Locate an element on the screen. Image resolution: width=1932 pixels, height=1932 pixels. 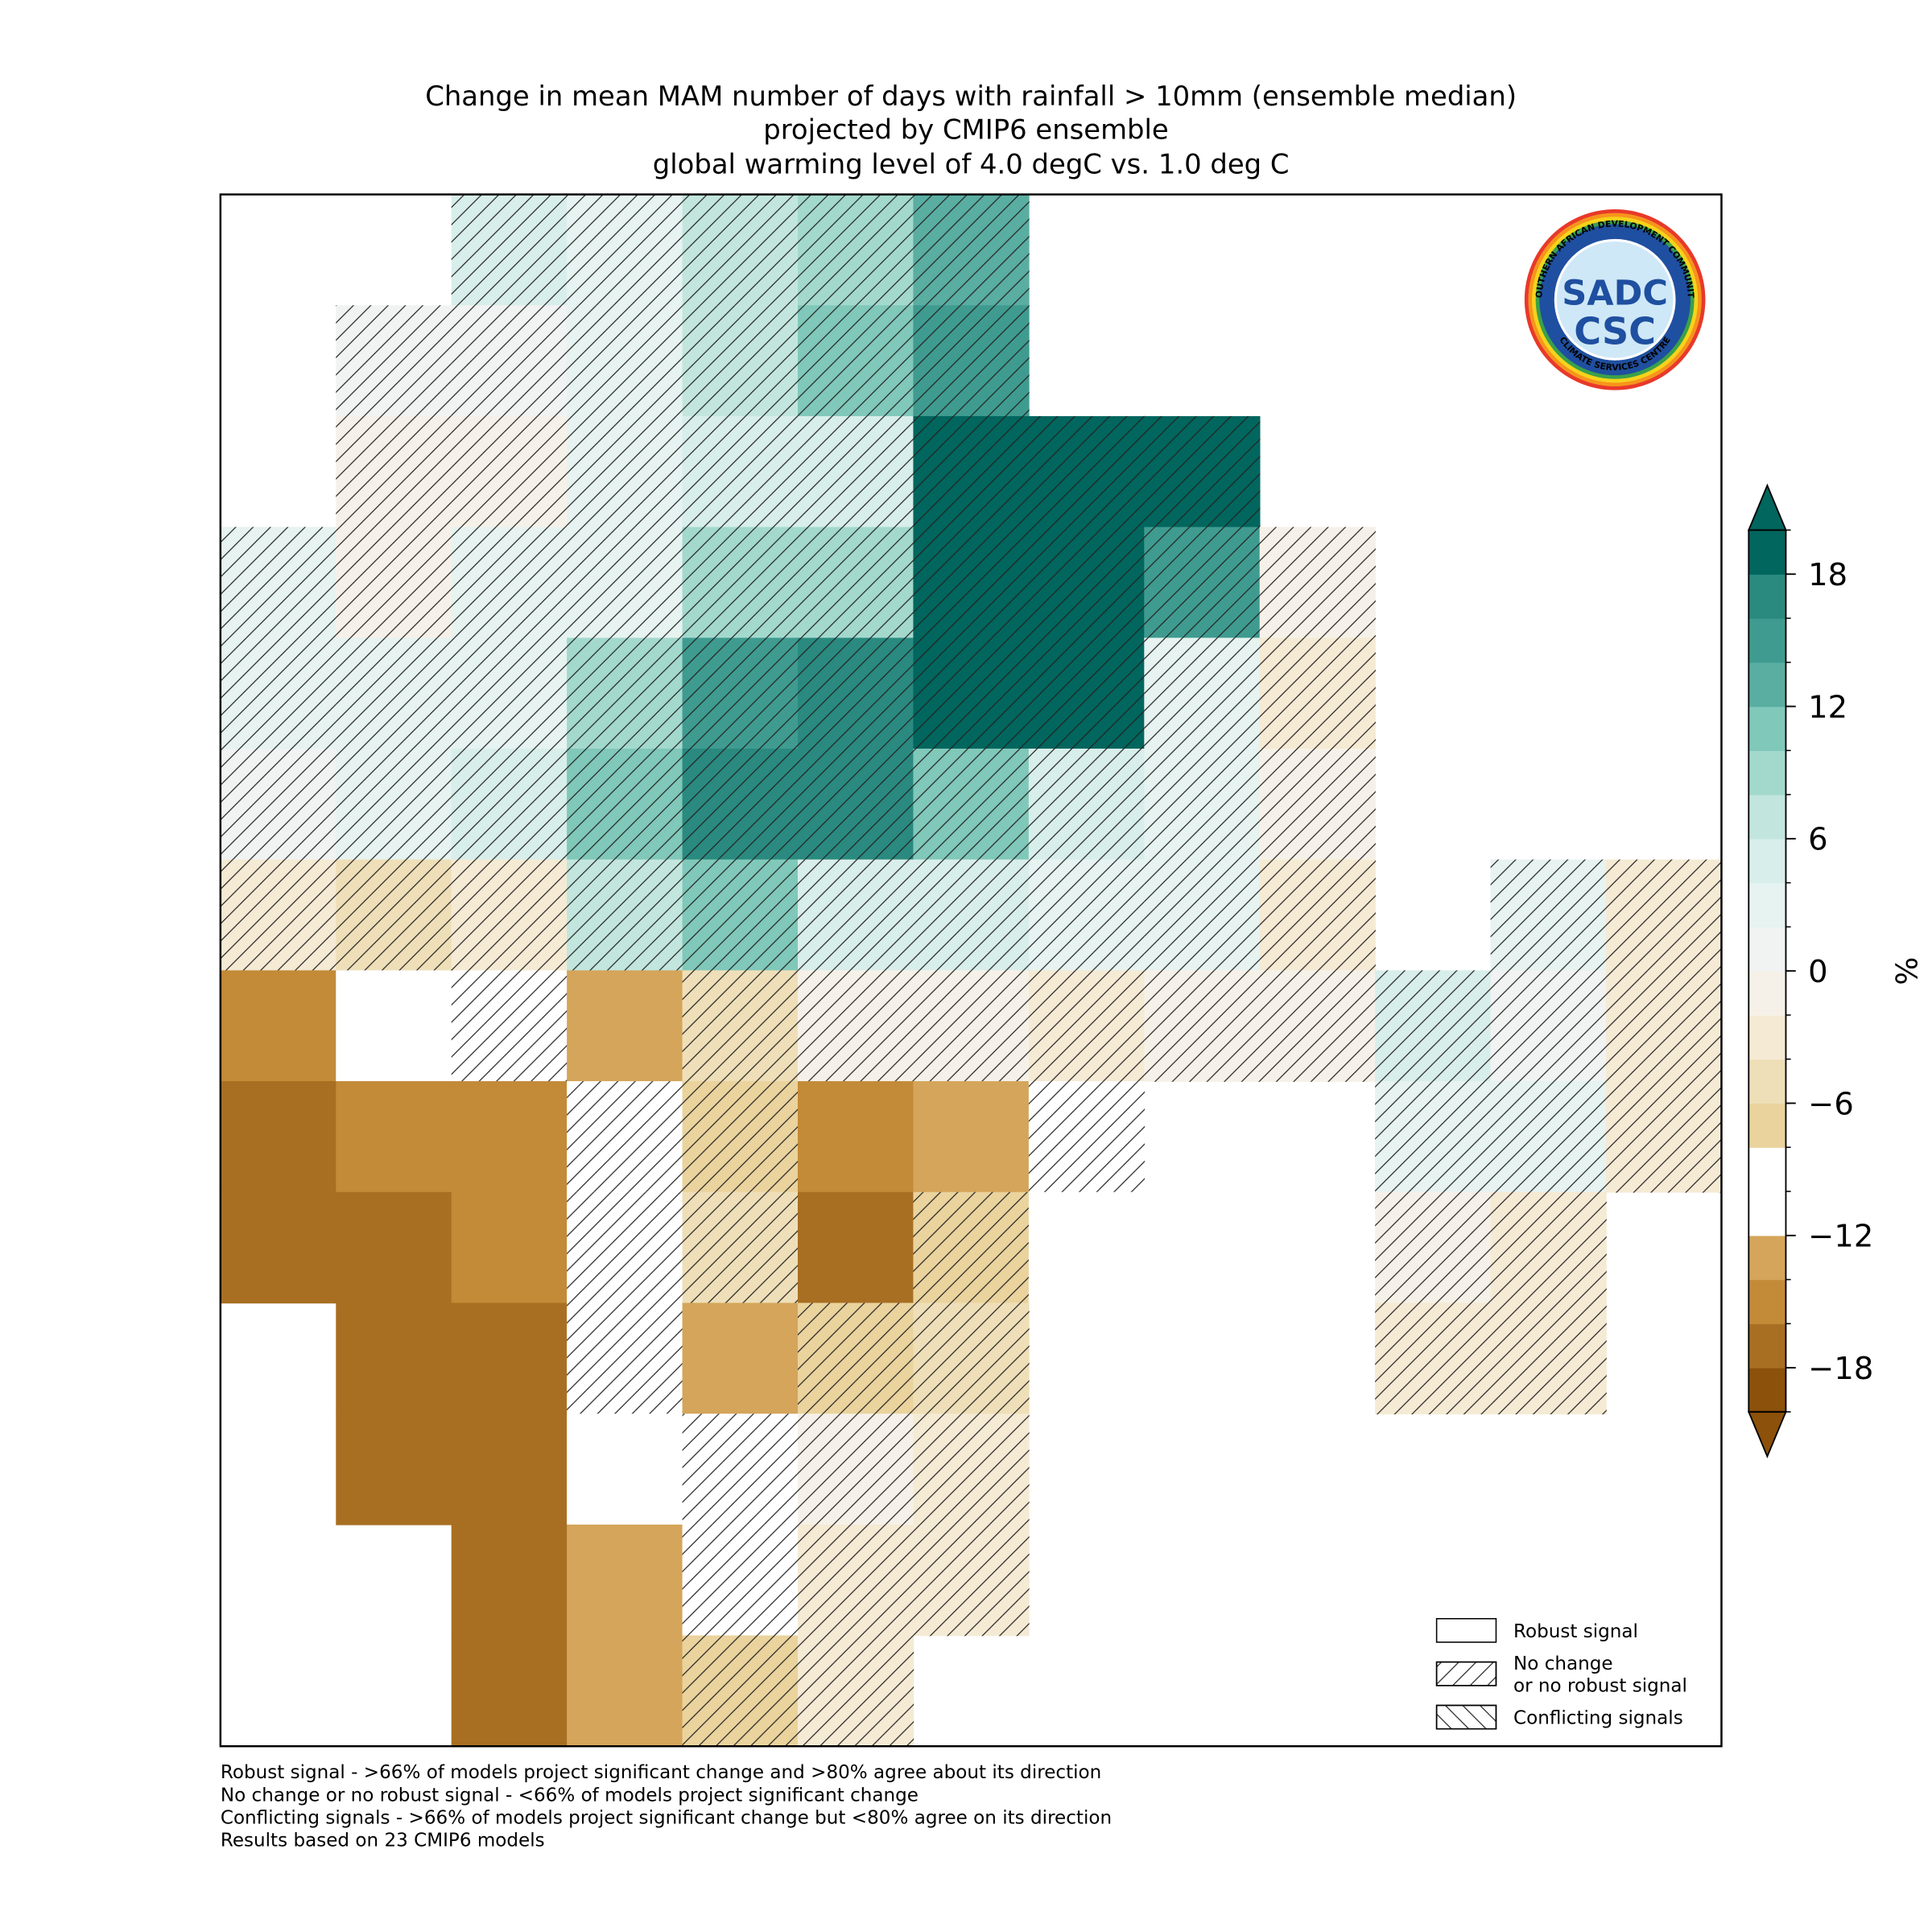
logo-text: SADC is located at coordinates (1615, 293).